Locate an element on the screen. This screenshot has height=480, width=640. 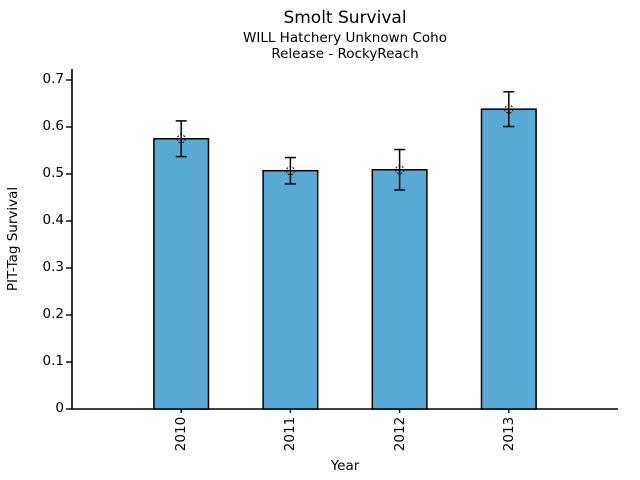
x-tick-label: 2012 is located at coordinates (399, 434).